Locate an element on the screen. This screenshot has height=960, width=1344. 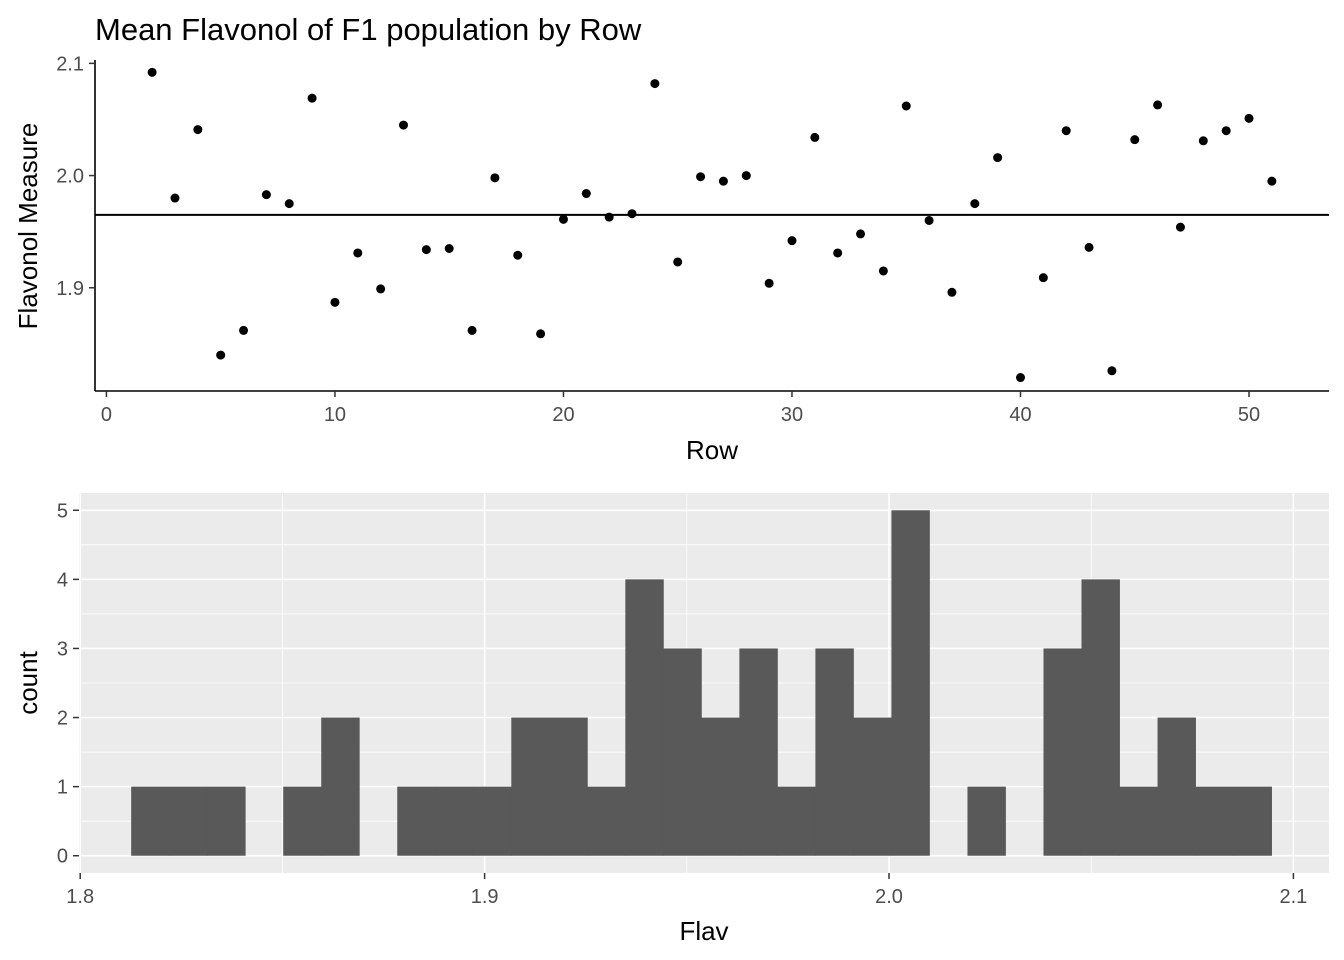
scatter-x-tick-label: 10 is located at coordinates (335, 415).